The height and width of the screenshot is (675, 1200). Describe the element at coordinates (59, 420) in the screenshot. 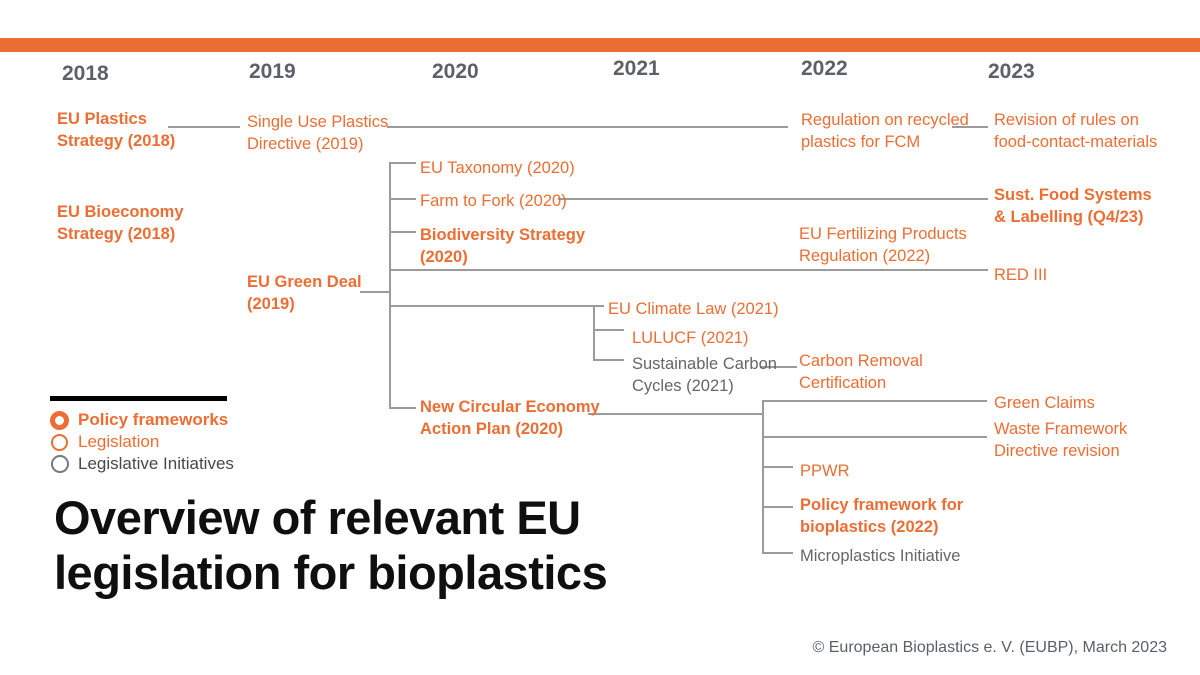

I see `policy-frameworks-ring-icon` at that location.